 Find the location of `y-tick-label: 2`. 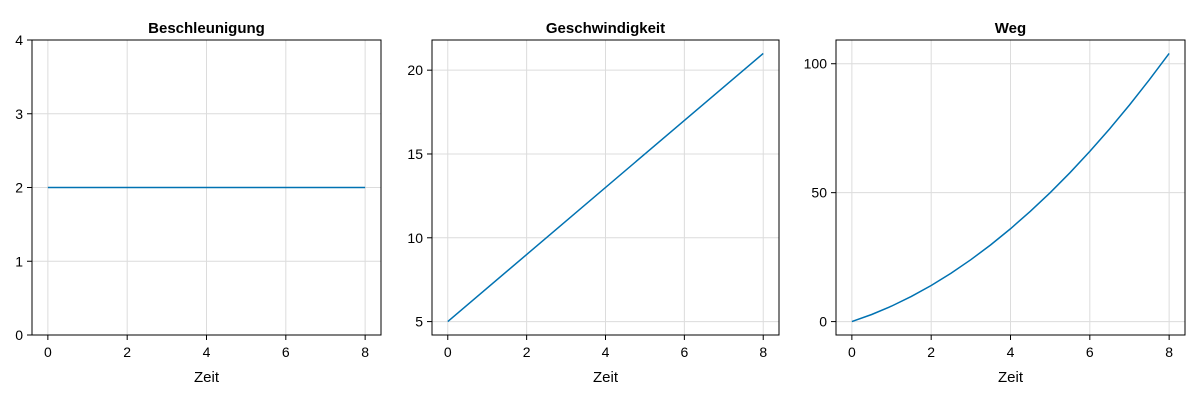

y-tick-label: 2 is located at coordinates (19, 188).